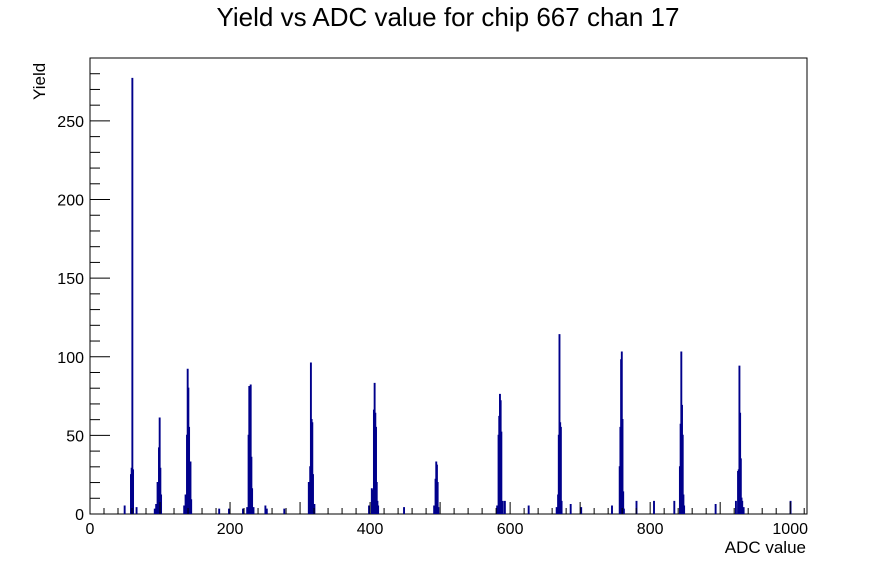 This screenshot has width=896, height=572. Describe the element at coordinates (83, 290) in the screenshot. I see `y-axis-ticks: 0 50 100 150 200 250` at that location.